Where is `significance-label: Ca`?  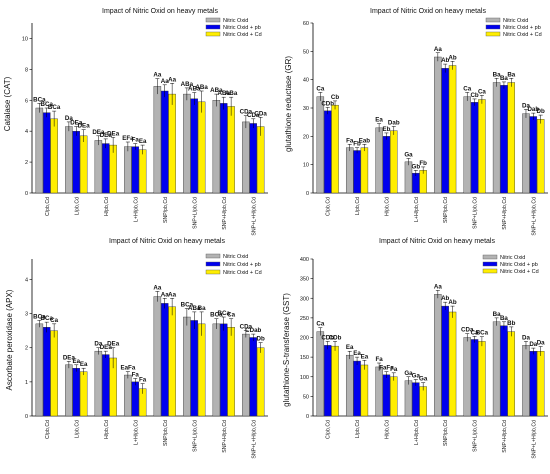
significance-label: Ca is located at coordinates (320, 88).